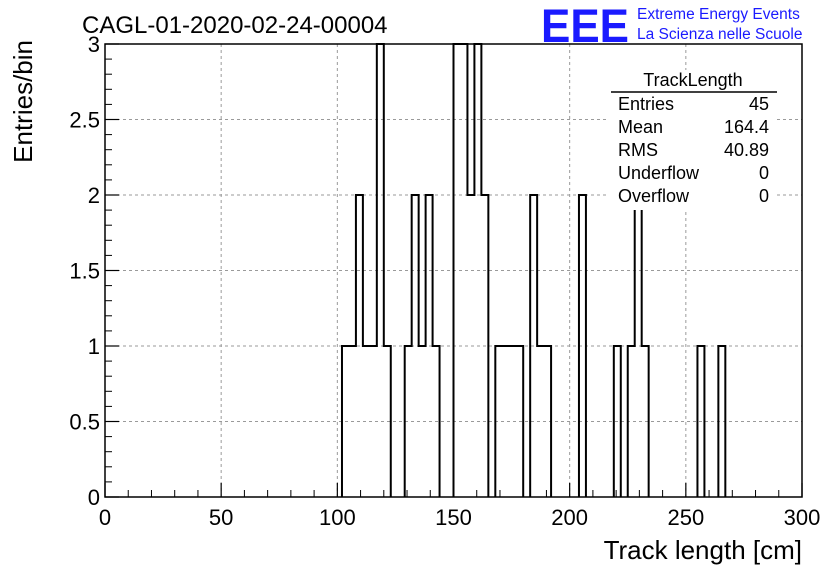 This screenshot has width=836, height=572. I want to click on stats-row-value: 164.4, so click(746, 127).